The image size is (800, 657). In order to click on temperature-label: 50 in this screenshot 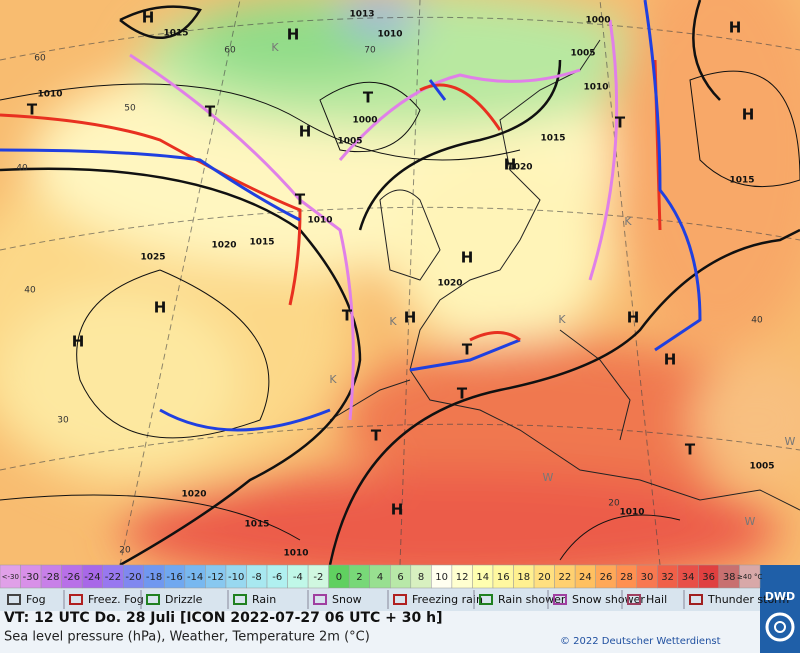, I will do `click(130, 109)`.